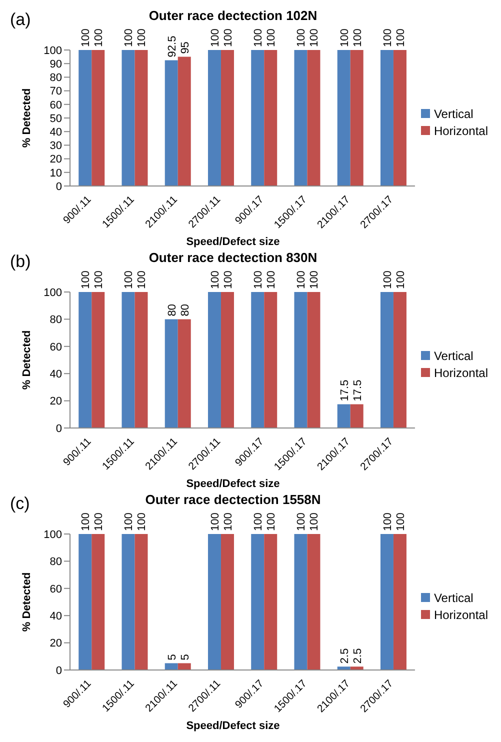 The height and width of the screenshot is (742, 501). I want to click on chart-title: Outer race dectection 830N, so click(233, 257).